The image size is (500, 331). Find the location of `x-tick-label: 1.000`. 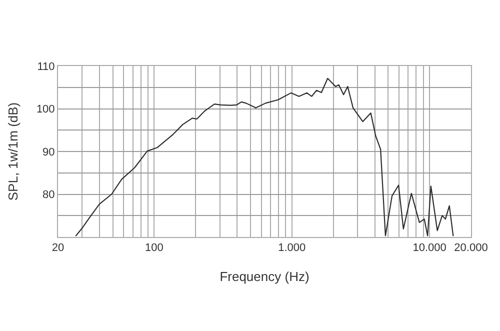

x-tick-label: 1.000 is located at coordinates (292, 248).